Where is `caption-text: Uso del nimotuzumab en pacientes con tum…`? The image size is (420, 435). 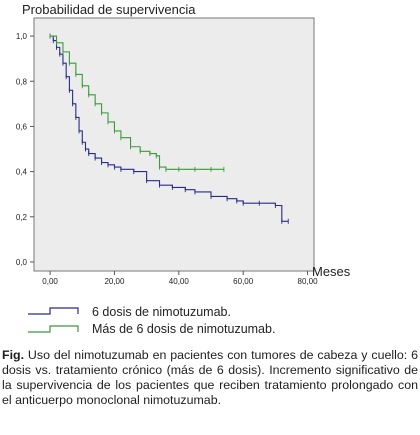
caption-text: Uso del nimotuzumab en pacientes con tum… is located at coordinates (210, 377).